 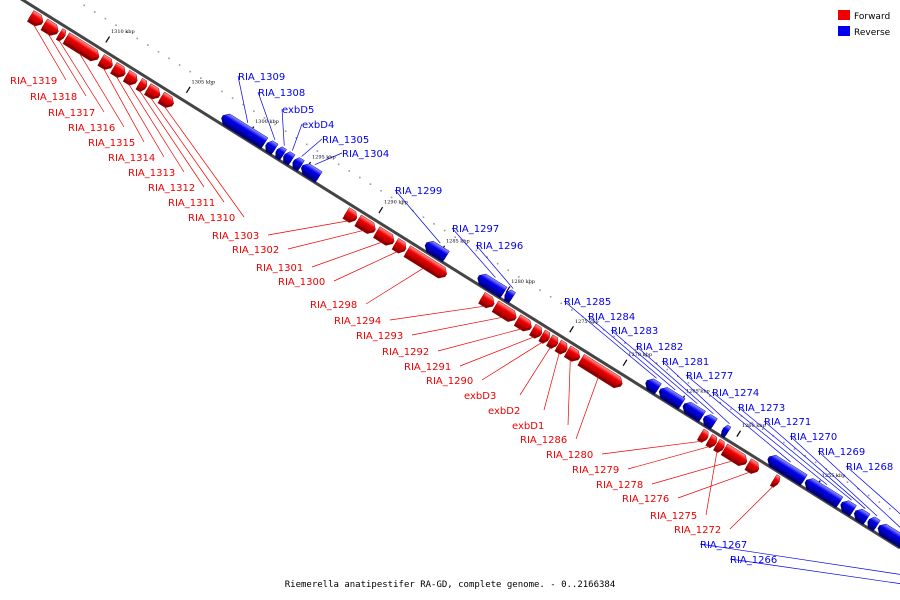 What do you see at coordinates (298, 110) in the screenshot?
I see `gene-label-exbd5: exbD5` at bounding box center [298, 110].